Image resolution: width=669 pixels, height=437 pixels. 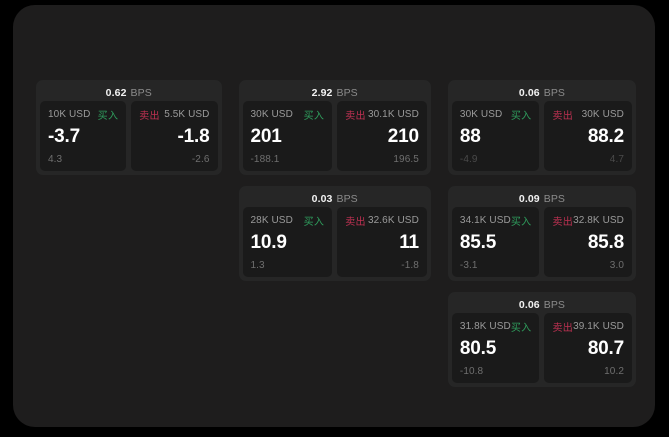 I want to click on buy-panel: 30K USD 买入 201 -188.1, so click(x=287, y=136).